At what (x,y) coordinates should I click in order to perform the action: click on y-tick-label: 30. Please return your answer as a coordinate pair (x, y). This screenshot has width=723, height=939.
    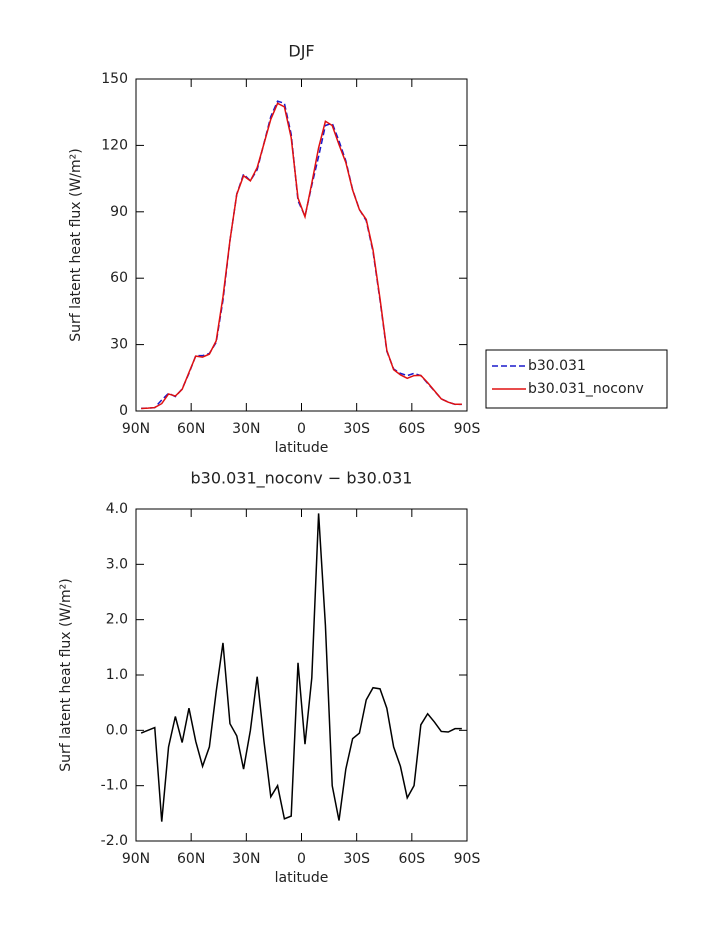
    Looking at the image, I should click on (119, 345).